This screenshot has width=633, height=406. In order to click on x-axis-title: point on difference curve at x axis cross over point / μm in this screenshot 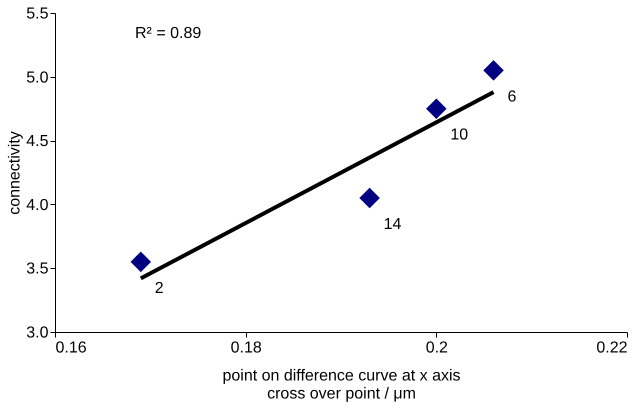, I will do `click(341, 385)`.